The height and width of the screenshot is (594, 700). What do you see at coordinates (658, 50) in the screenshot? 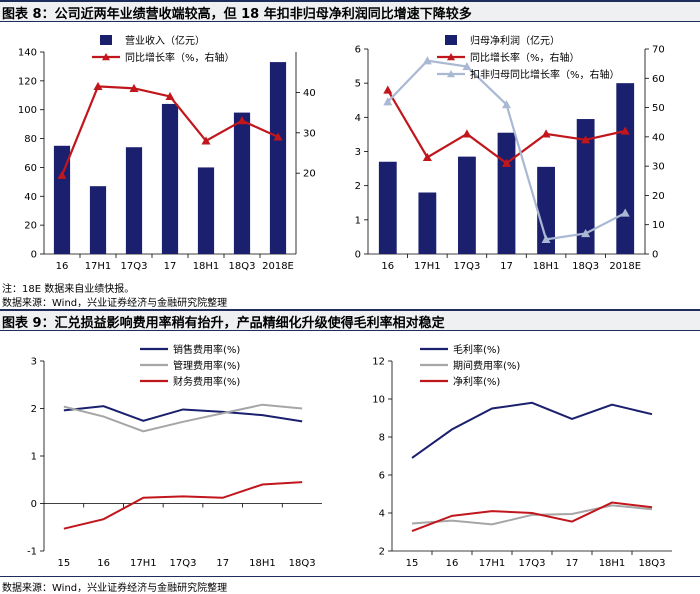
I see `y-tick-label-right: 70` at bounding box center [658, 50].